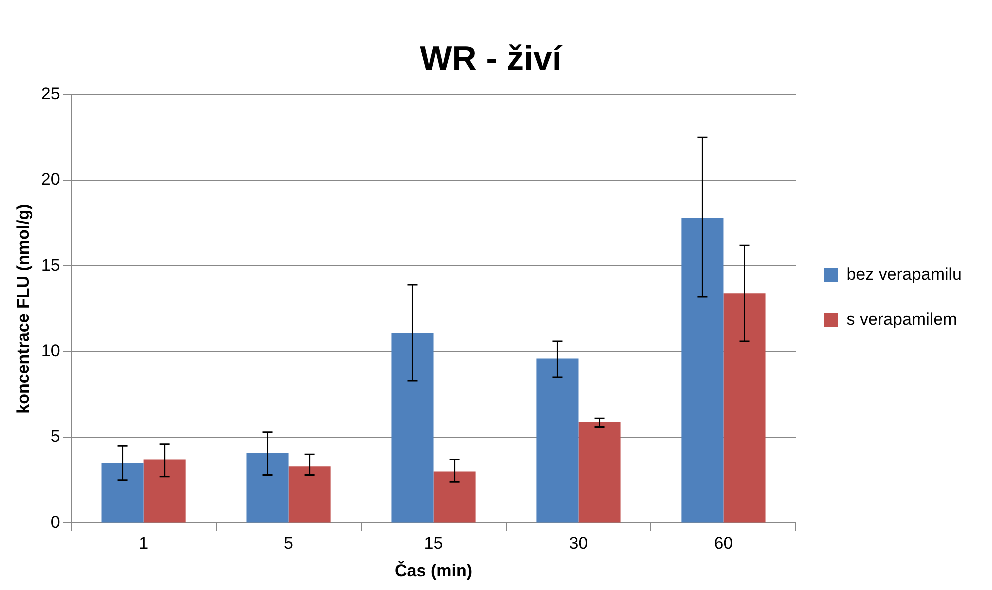 This screenshot has height=590, width=992. What do you see at coordinates (434, 544) in the screenshot?
I see `x-tick-label: 15` at bounding box center [434, 544].